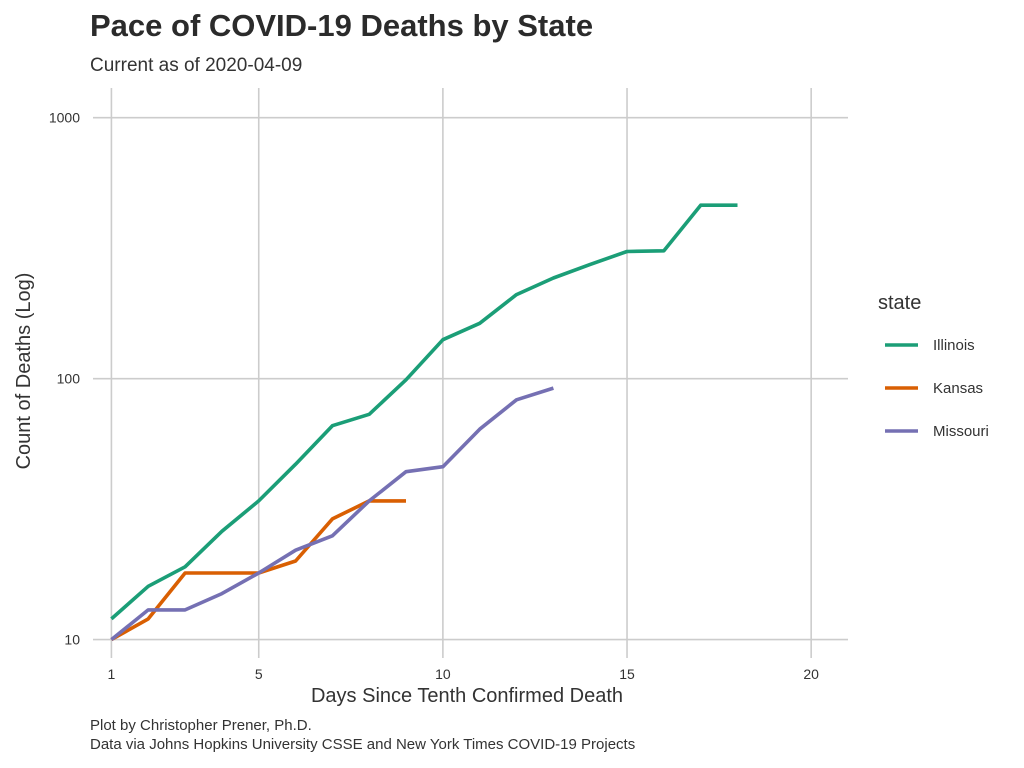  I want to click on x-axis-ticks: 1 5 10 15 20, so click(464, 674).